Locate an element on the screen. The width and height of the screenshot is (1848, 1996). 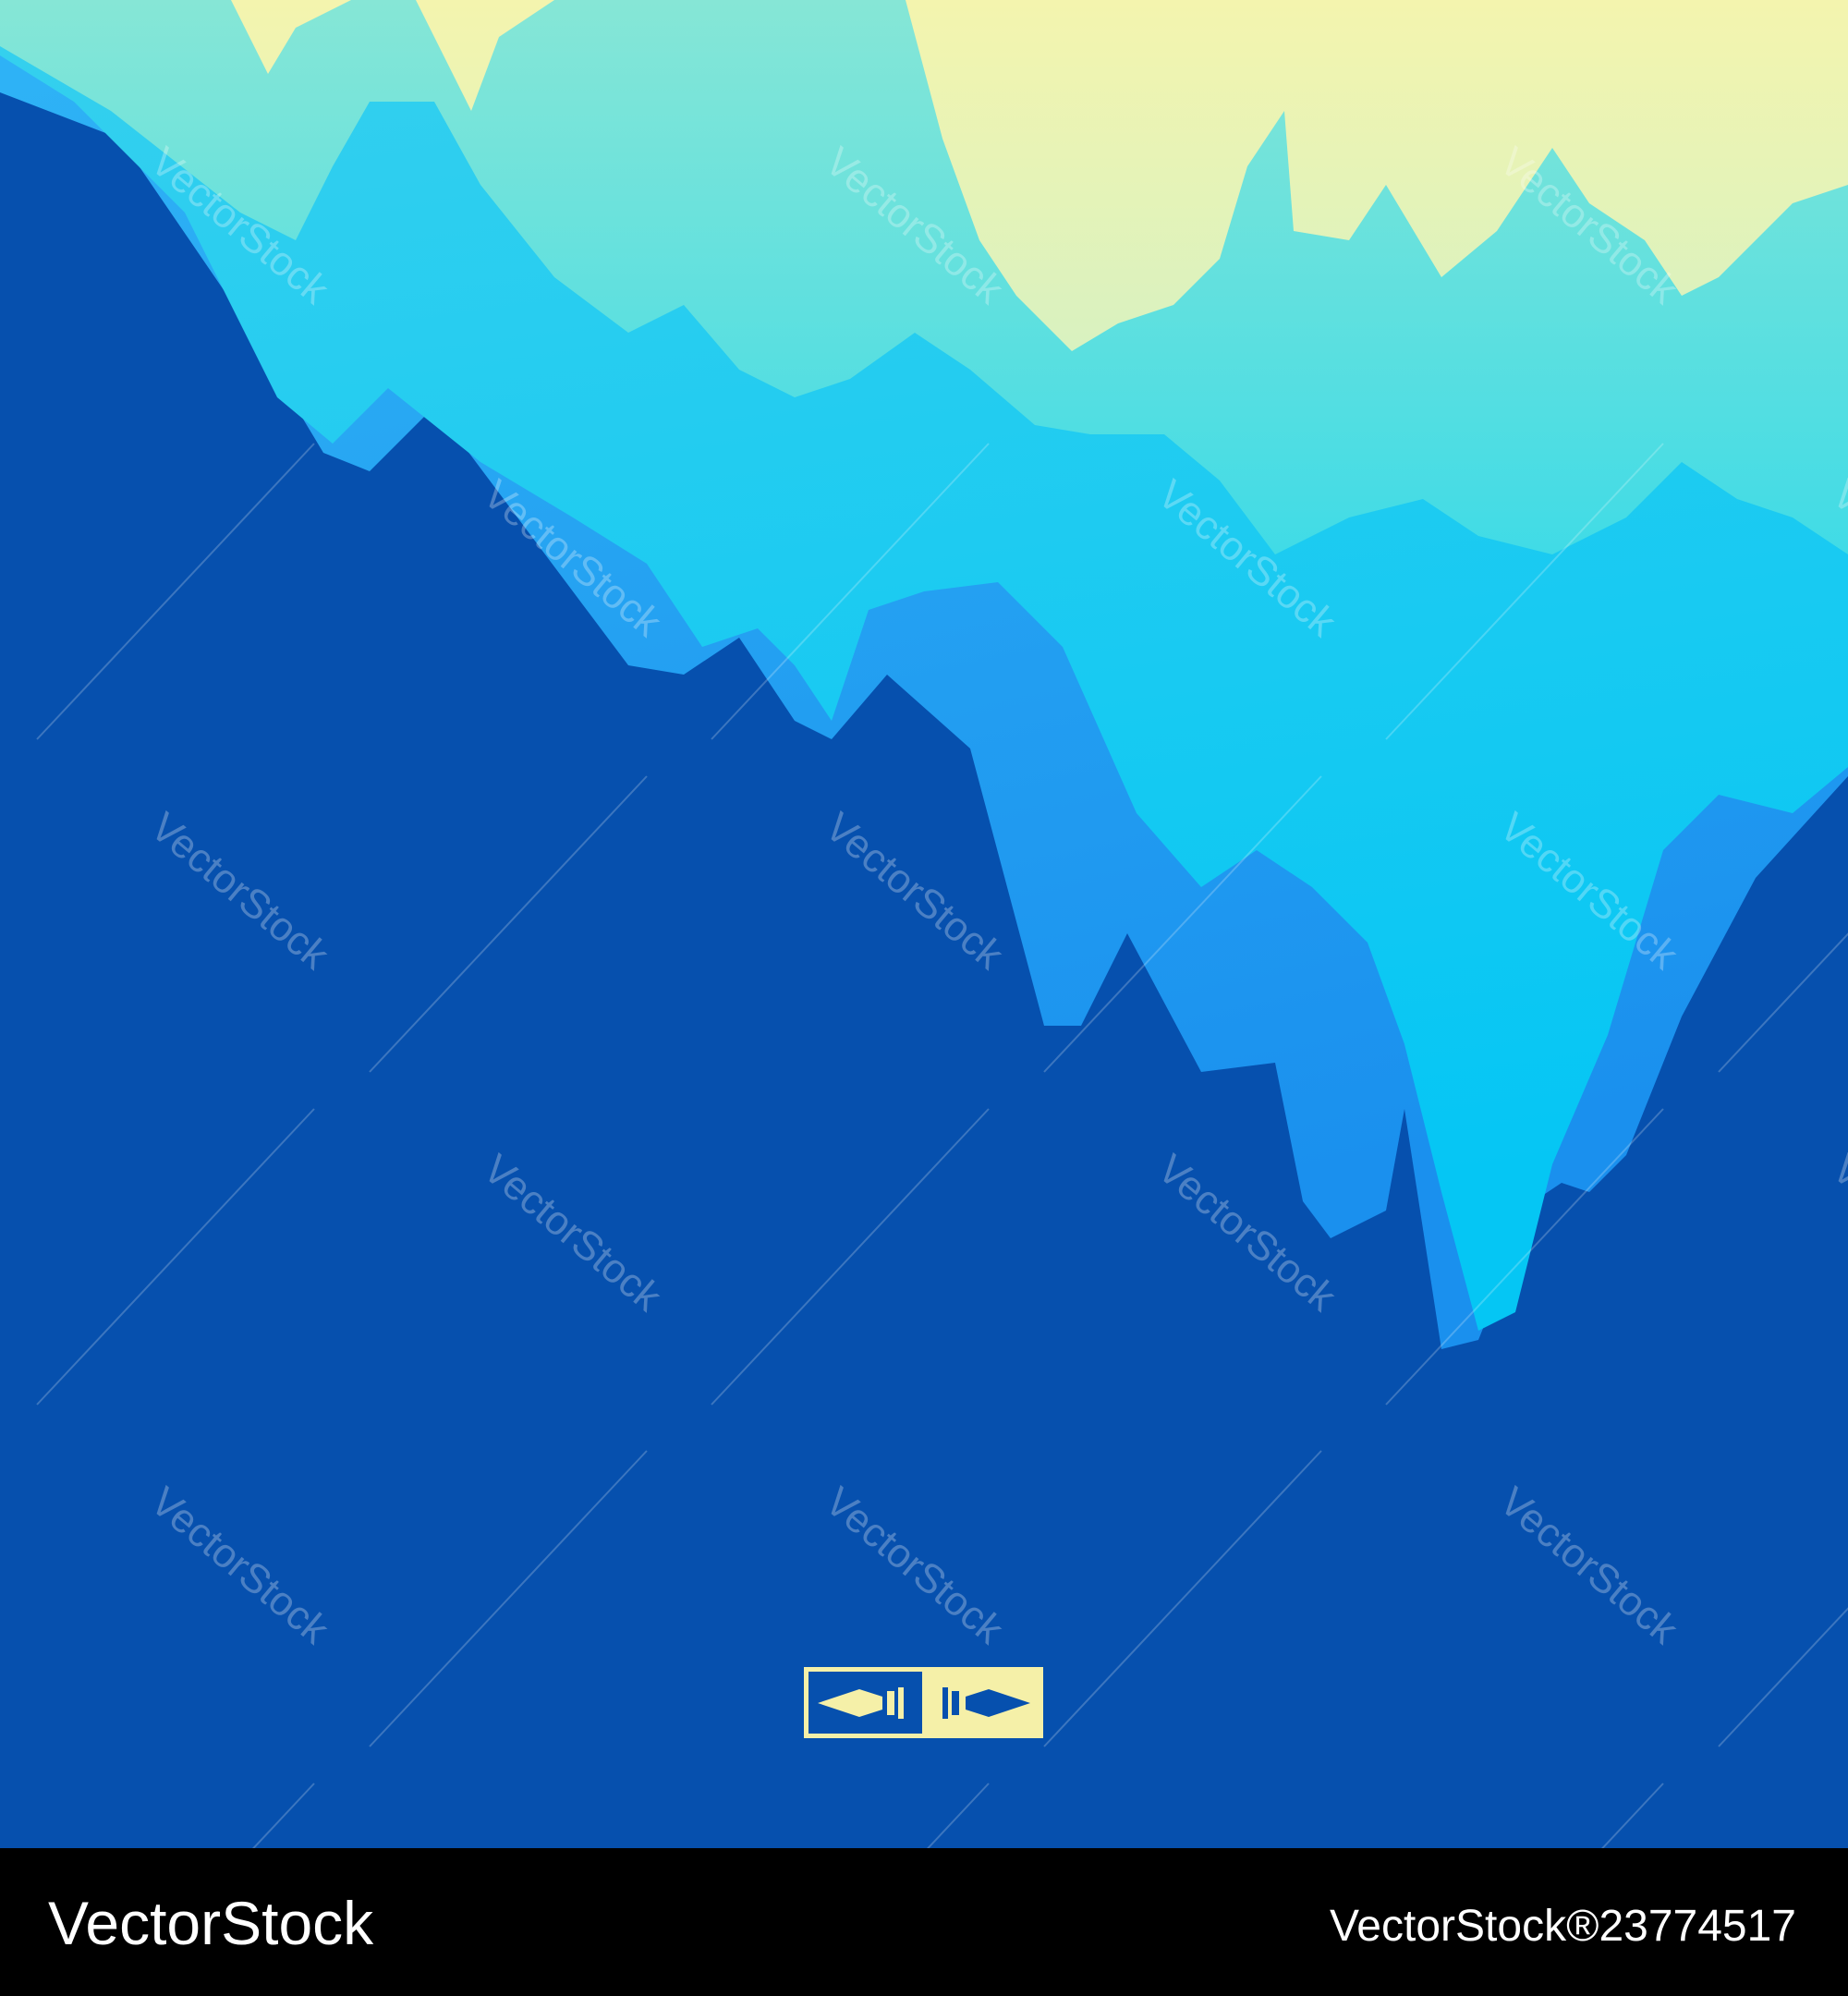
pen-icon-left is located at coordinates (861, 1703).